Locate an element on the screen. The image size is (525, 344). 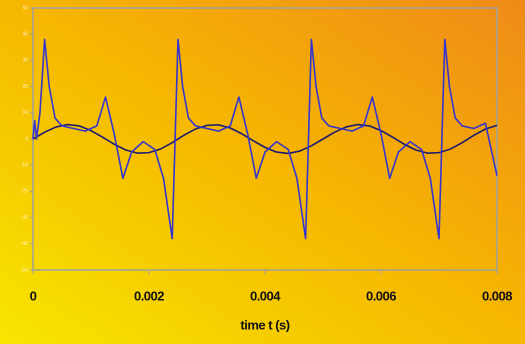
y-tick-label: -30 is located at coordinates (24, 218).